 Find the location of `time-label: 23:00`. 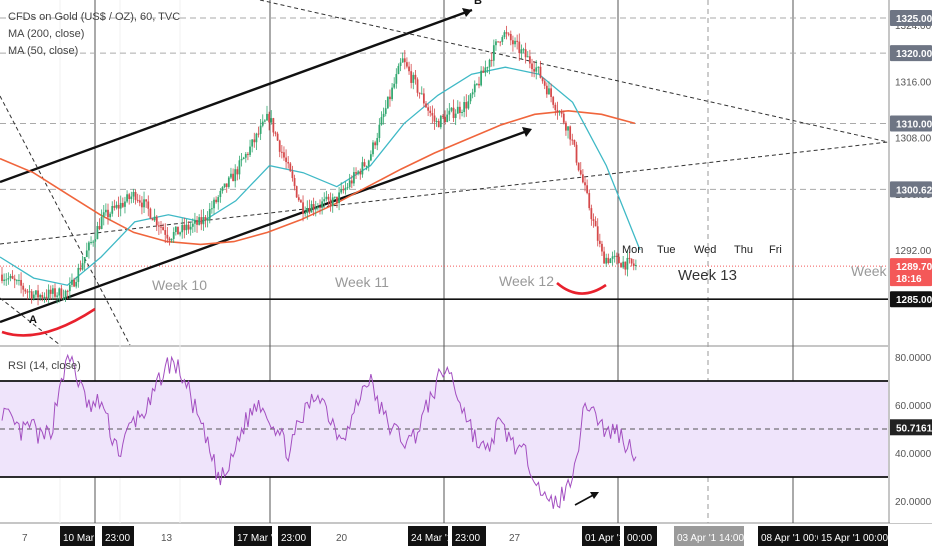

time-label: 23:00 is located at coordinates (467, 538).